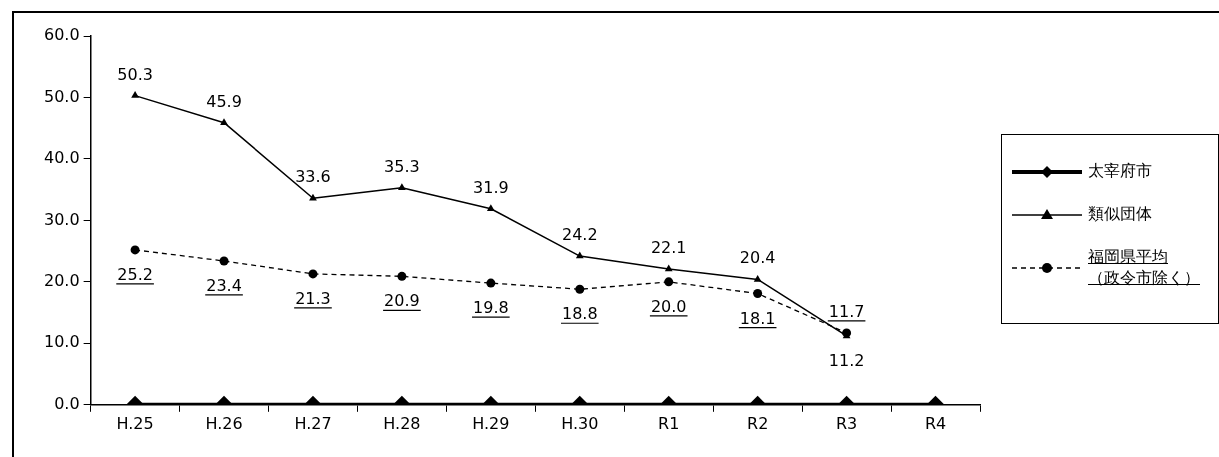 This screenshot has width=1219, height=457. Describe the element at coordinates (62, 96) in the screenshot. I see `y-tick-label: 50.0` at that location.